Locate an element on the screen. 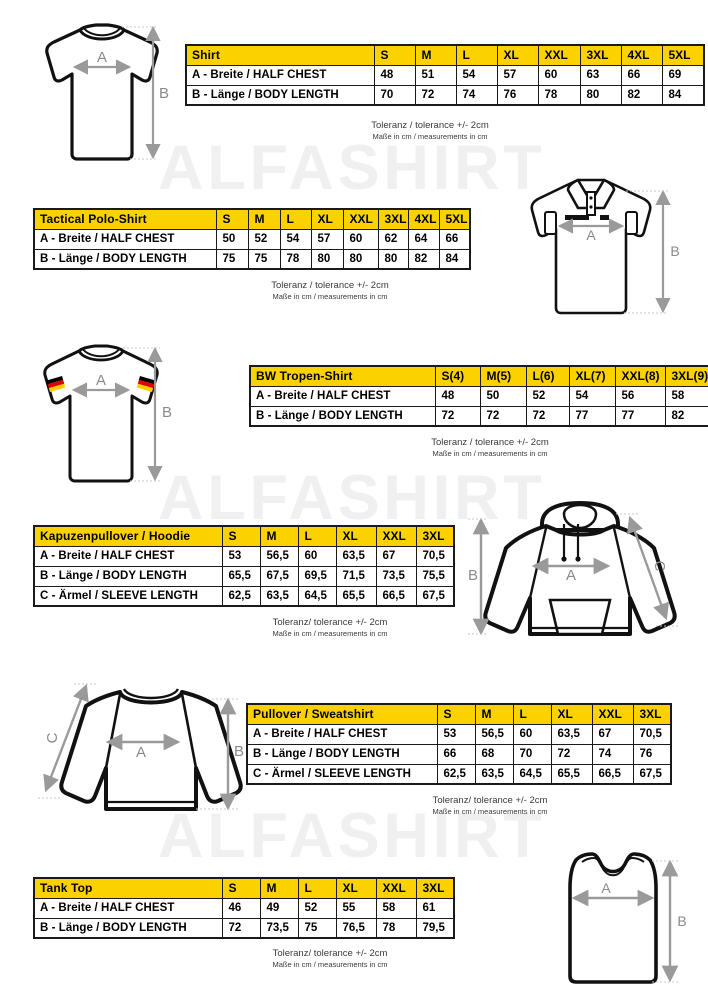  cell: 69,5 is located at coordinates (317, 576).